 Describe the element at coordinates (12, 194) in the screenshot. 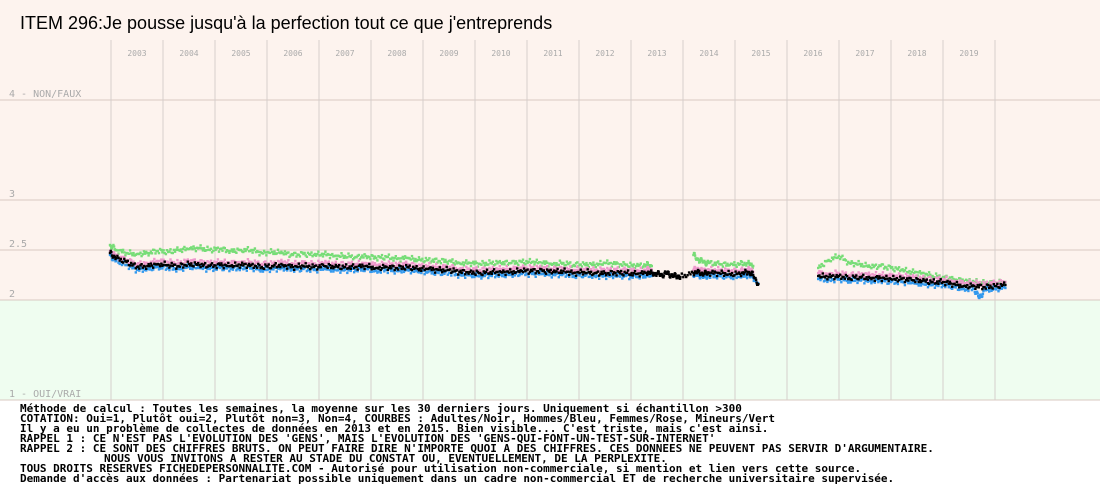

I see `y-tick-label: 3` at that location.